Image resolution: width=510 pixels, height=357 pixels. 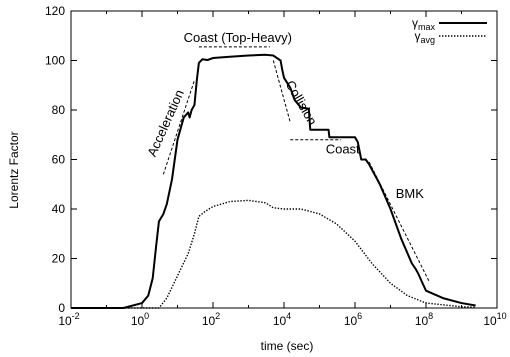 What do you see at coordinates (59, 259) in the screenshot?
I see `y-tick-label: 20` at bounding box center [59, 259].